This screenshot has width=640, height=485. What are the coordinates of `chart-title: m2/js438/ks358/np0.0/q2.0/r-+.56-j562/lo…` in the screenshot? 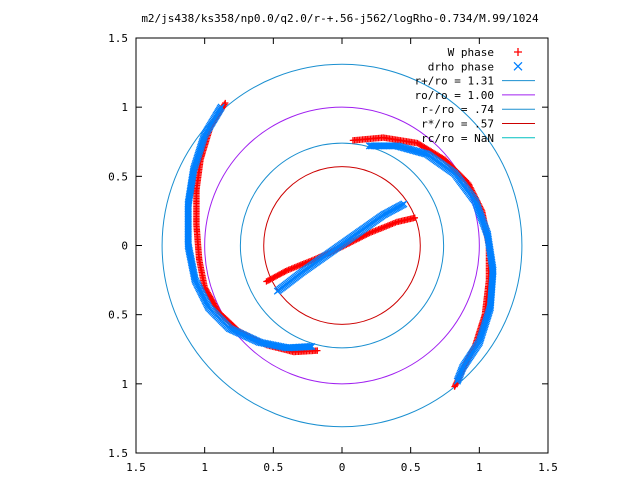 It's located at (340, 18).